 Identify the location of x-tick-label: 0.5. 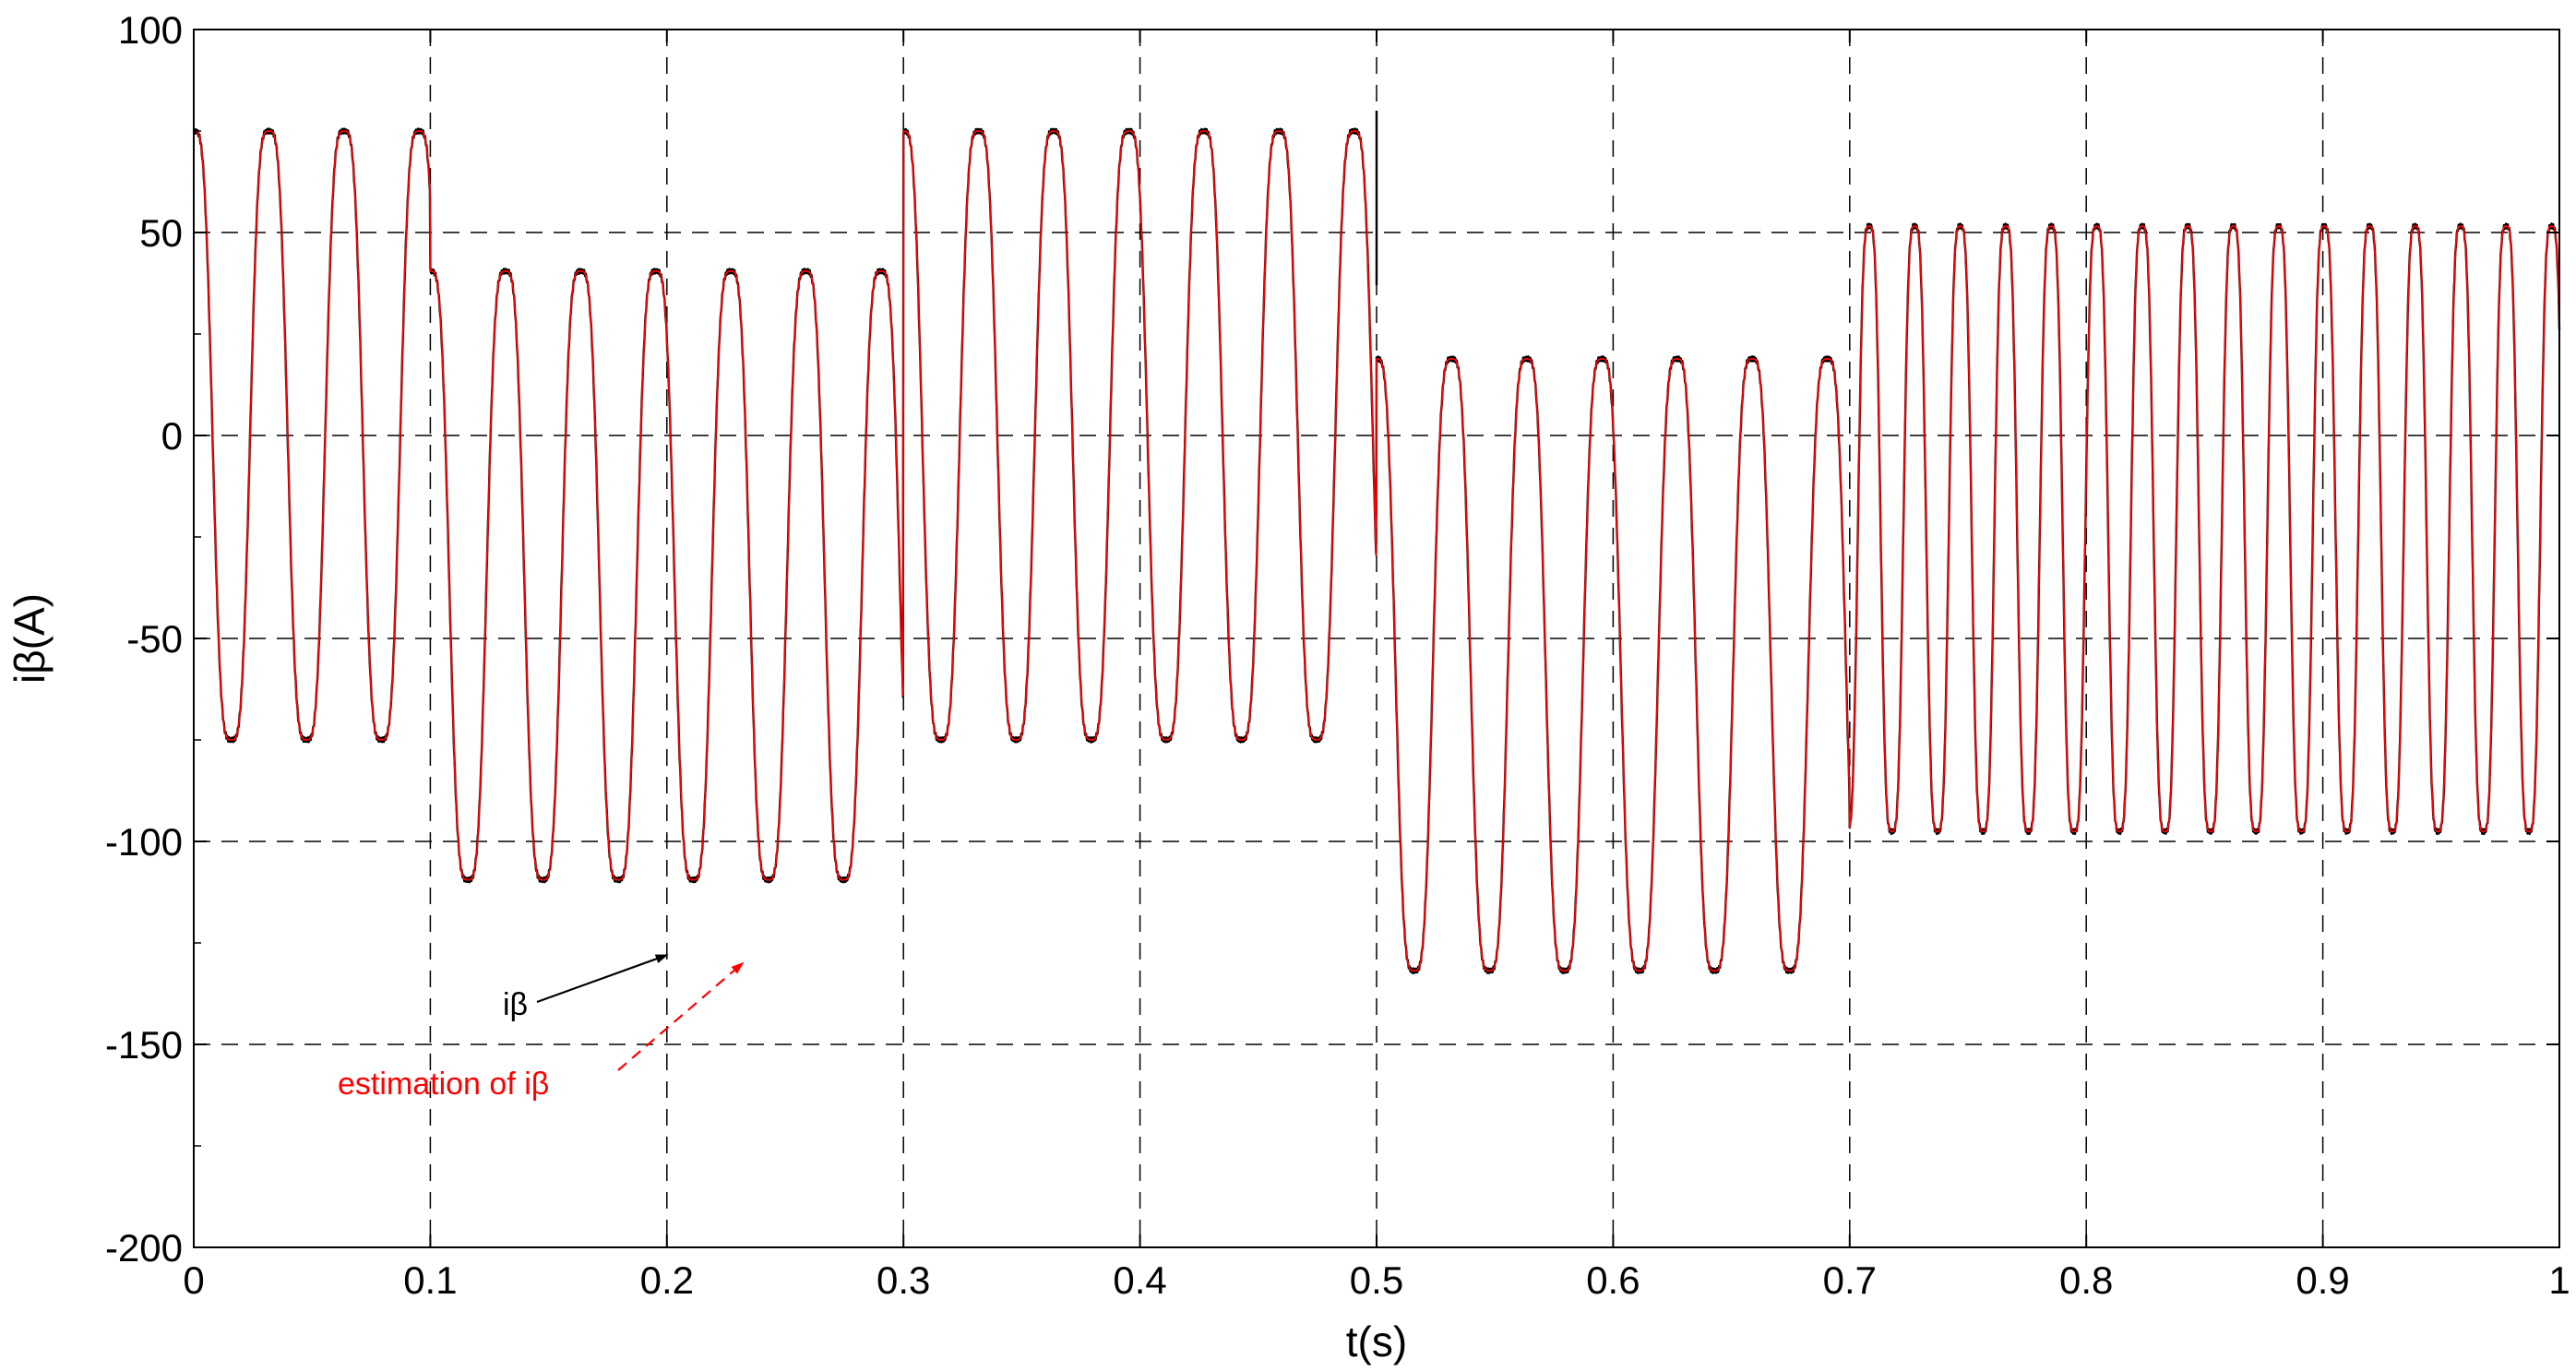
(1376, 1280).